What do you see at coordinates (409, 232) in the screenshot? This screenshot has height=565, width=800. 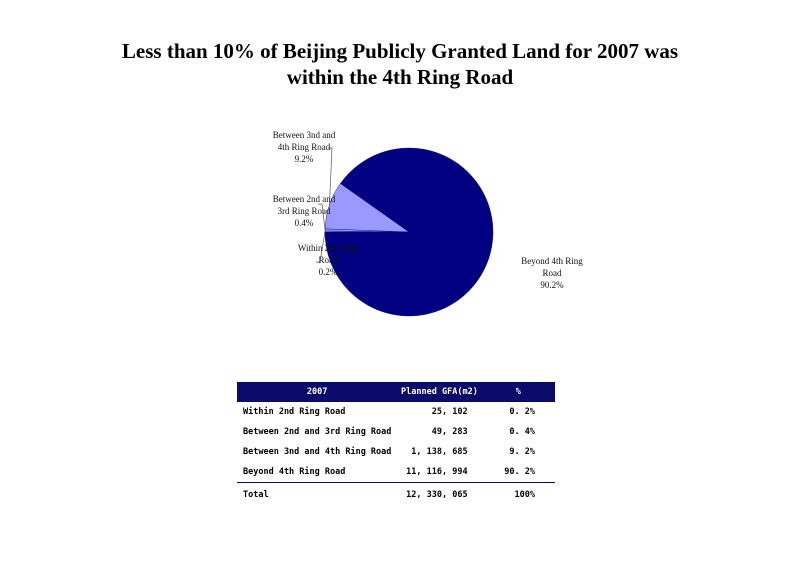 I see `pie-slice` at bounding box center [409, 232].